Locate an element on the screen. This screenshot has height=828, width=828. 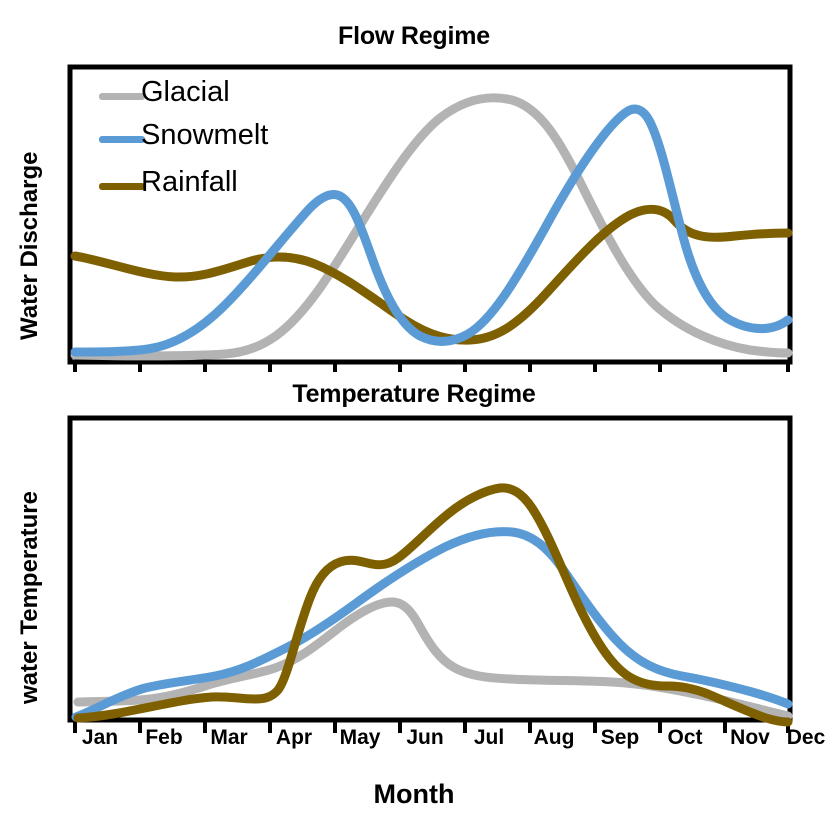
xtick-label-oct: Oct is located at coordinates (685, 737).